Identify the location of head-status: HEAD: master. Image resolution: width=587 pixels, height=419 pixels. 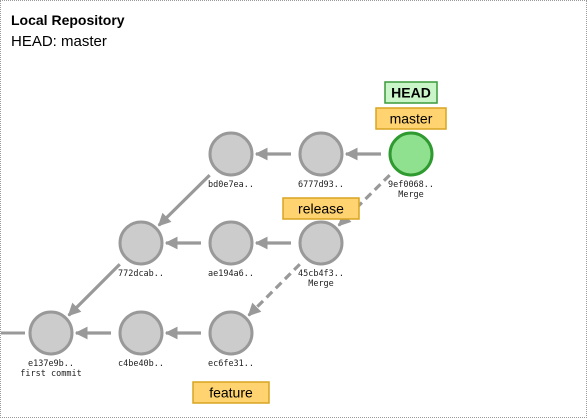
(59, 41).